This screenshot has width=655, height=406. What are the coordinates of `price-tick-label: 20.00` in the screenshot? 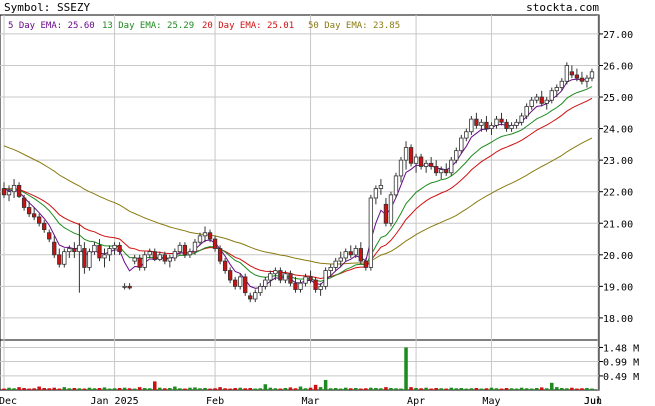 It's located at (618, 256).